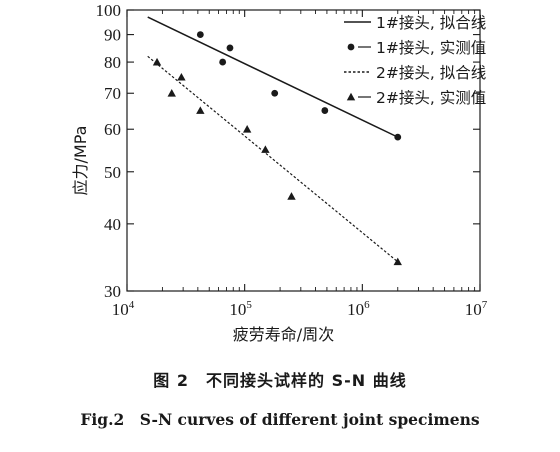 Image resolution: width=560 pixels, height=452 pixels. I want to click on y-tick-label: 70, so click(112, 93).